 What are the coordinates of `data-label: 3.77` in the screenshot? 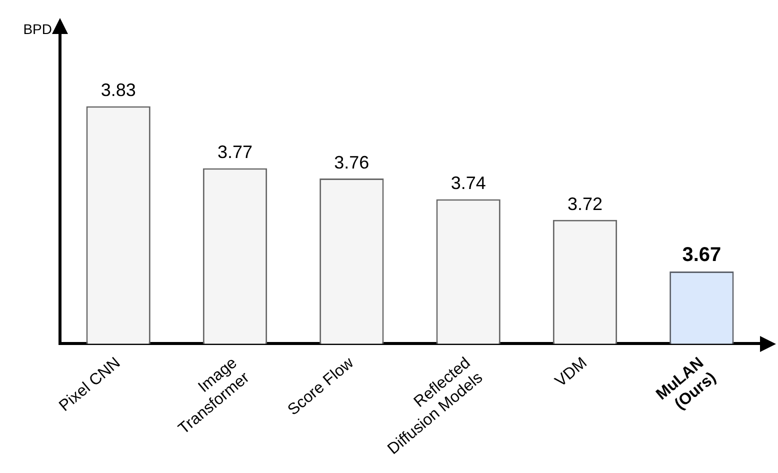 It's located at (235, 152).